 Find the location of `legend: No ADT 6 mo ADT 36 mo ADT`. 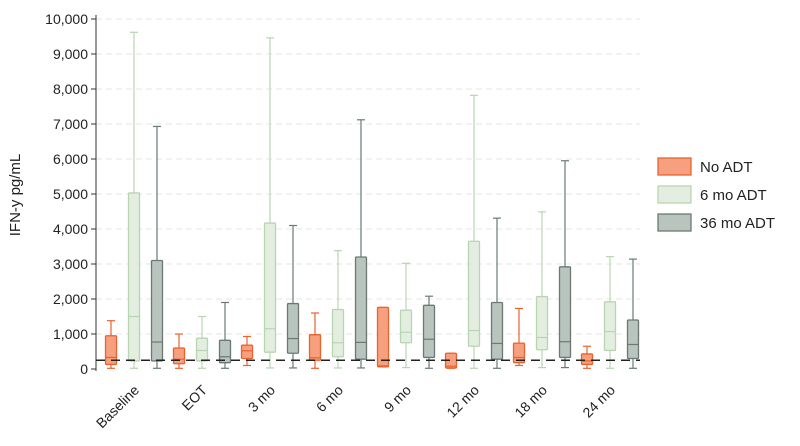

legend: No ADT 6 mo ADT 36 mo ADT is located at coordinates (716, 194).